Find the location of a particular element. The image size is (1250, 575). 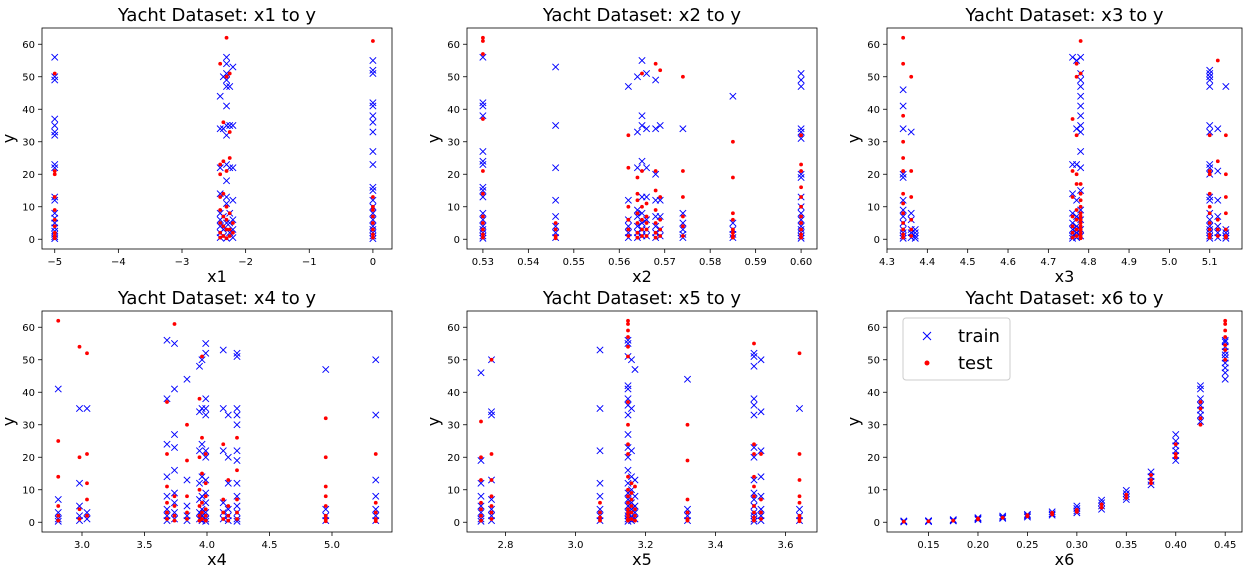

x-tick-label: 0.60 is located at coordinates (801, 262).